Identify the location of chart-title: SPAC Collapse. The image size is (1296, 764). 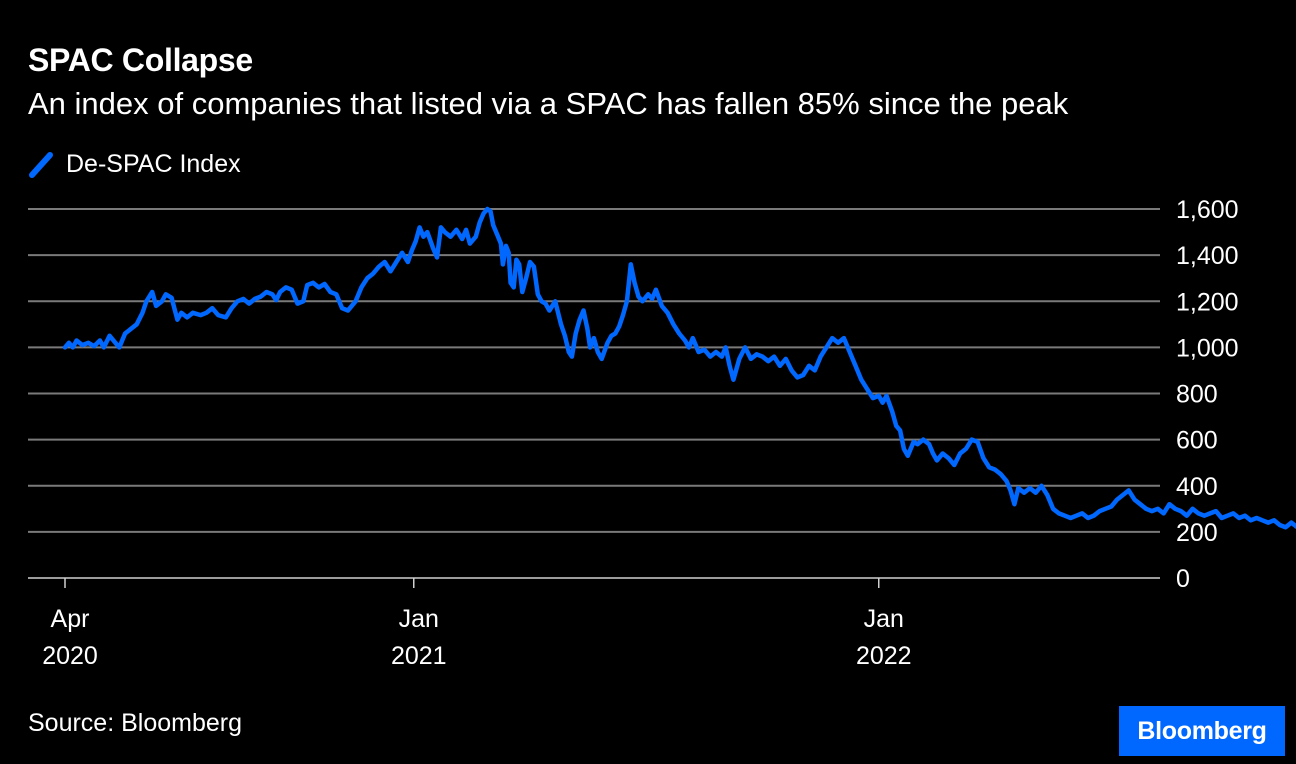
(140, 60).